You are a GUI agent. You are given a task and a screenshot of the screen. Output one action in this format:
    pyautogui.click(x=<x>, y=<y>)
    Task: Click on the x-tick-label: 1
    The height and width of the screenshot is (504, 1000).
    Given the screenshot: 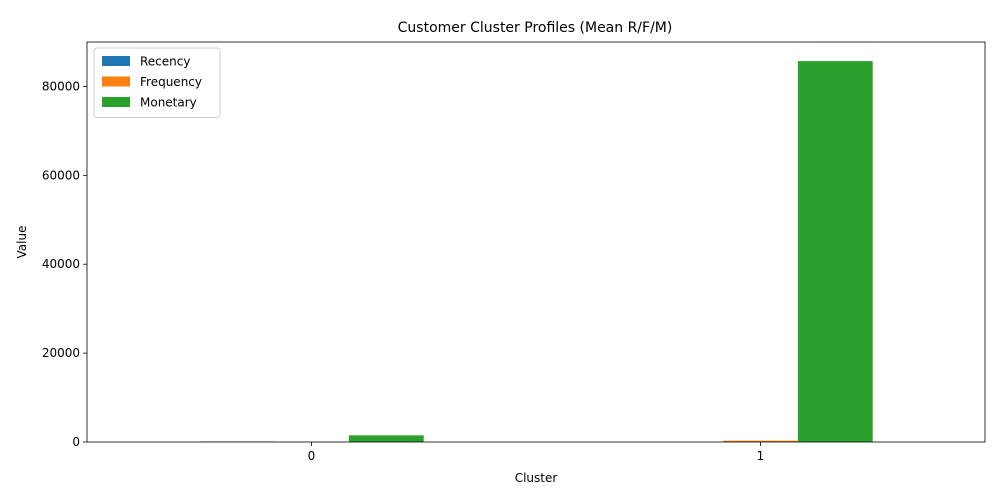 What is the action you would take?
    pyautogui.click(x=761, y=456)
    